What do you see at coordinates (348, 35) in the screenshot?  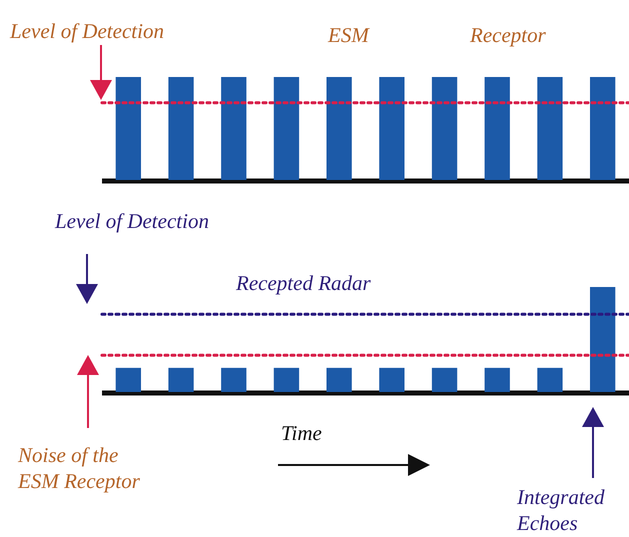 I see `text: ESM` at bounding box center [348, 35].